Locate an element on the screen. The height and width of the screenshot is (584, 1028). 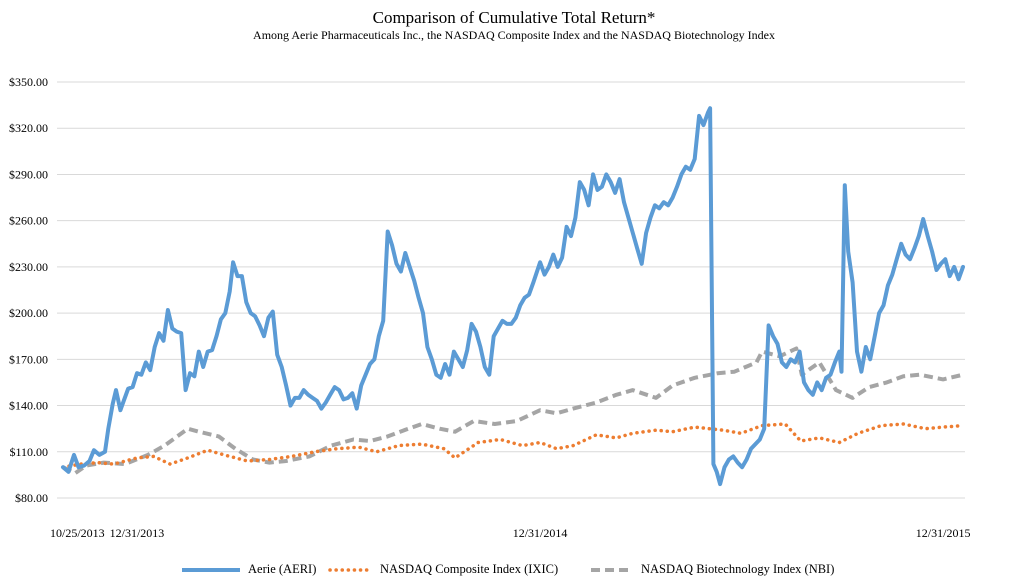
legend-label-ixic: NASDAQ Composite Index (IXIC) is located at coordinates (469, 569).